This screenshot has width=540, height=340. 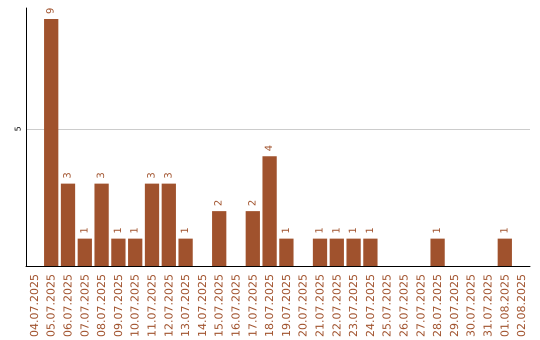 I want to click on x-tick-label: 21.07.2025, so click(x=320, y=306).